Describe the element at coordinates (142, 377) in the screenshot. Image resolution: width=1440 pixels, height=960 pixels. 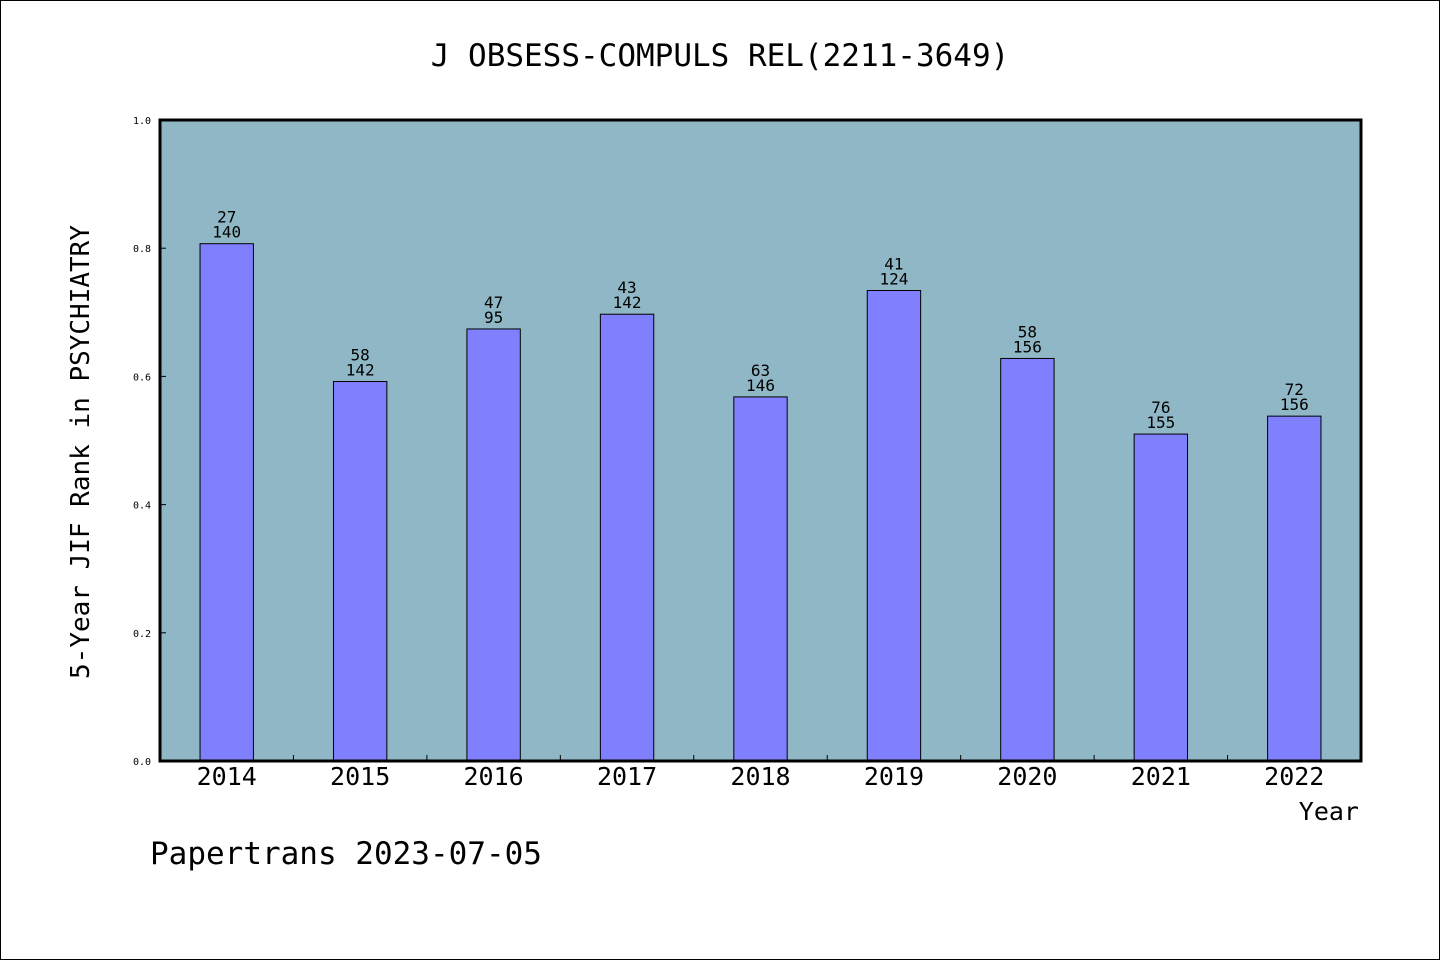
I see `y-tick-label: 0.6` at that location.